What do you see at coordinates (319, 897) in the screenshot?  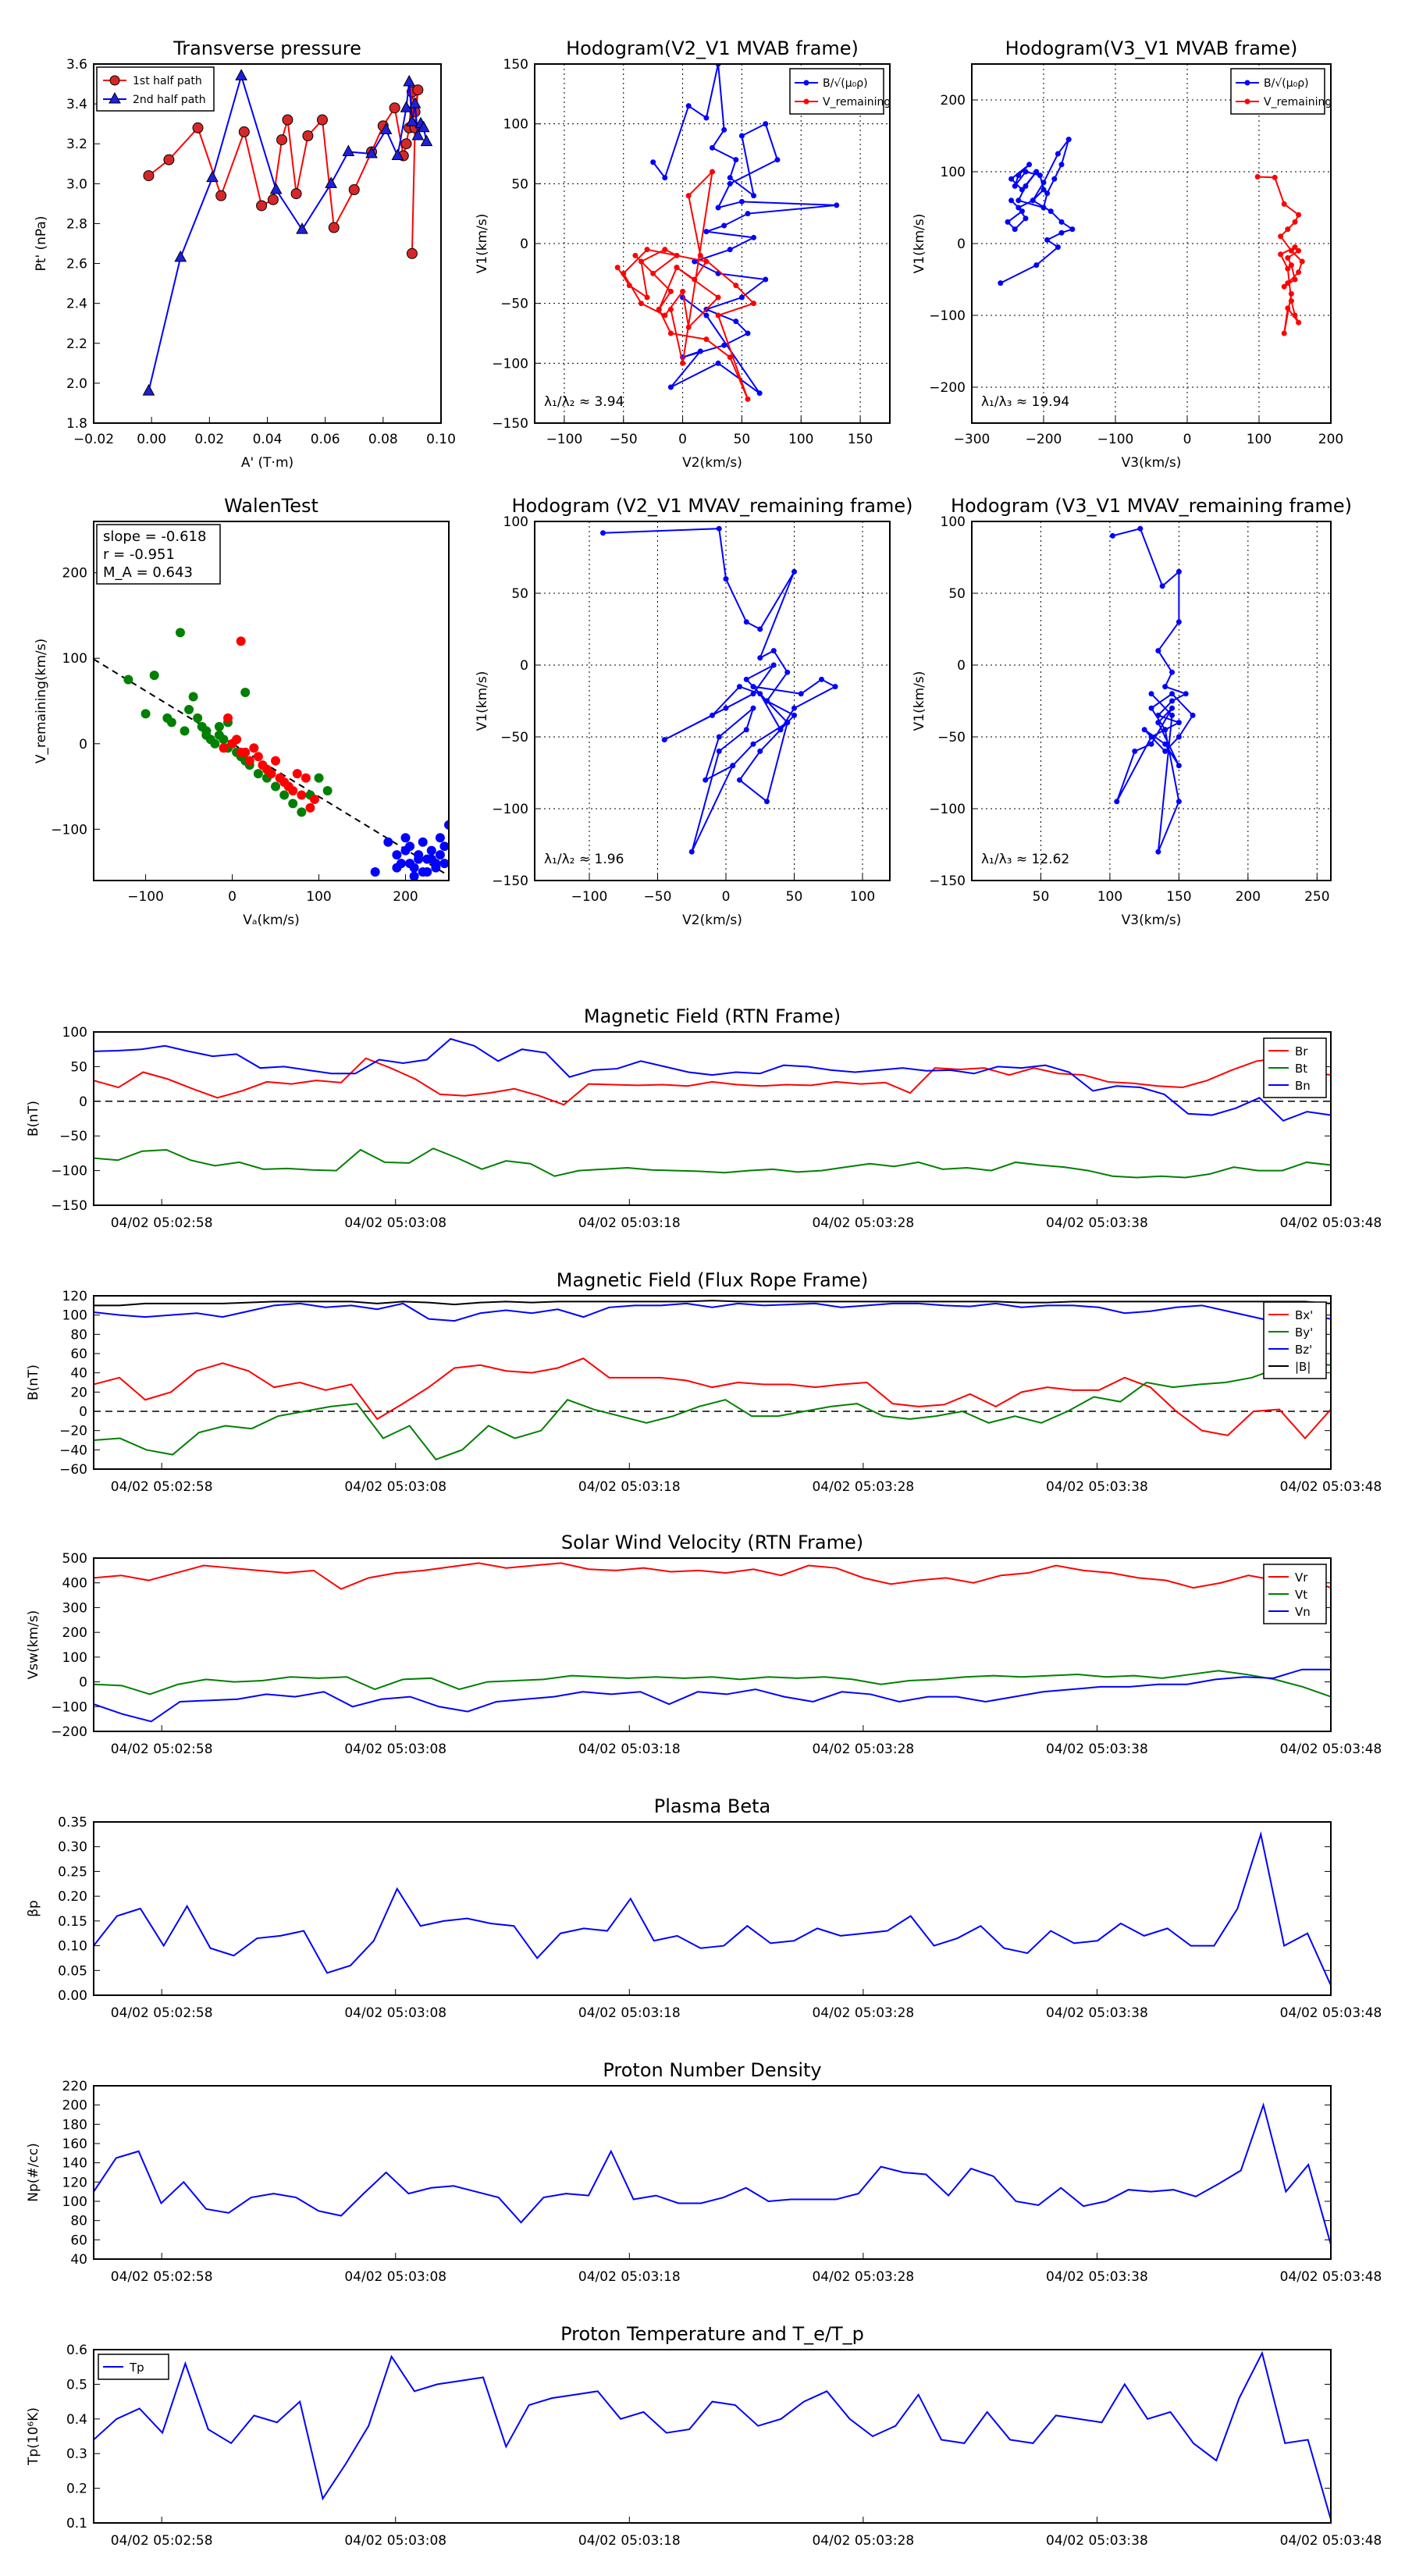 I see `x-tick-label: 100` at bounding box center [319, 897].